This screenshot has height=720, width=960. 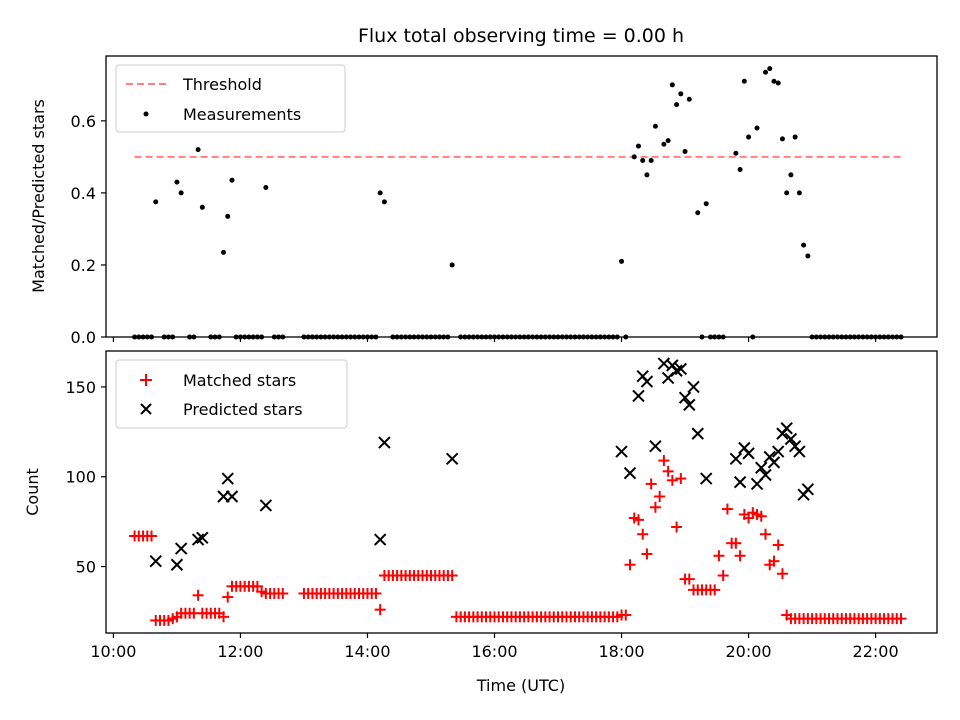 I want to click on top-legend-box, so click(x=230, y=98).